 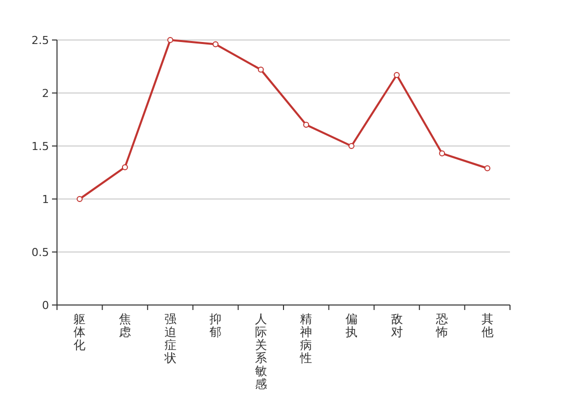 What do you see at coordinates (351, 325) in the screenshot?
I see `x-tick-label: 偏执` at bounding box center [351, 325].